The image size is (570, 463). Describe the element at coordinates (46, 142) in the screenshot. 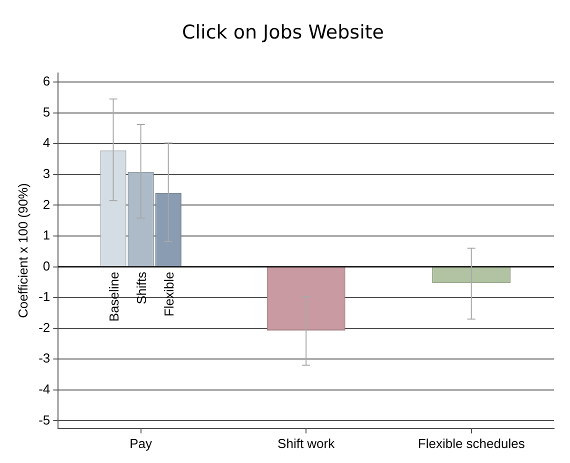

I see `y-tick-label: 4` at that location.